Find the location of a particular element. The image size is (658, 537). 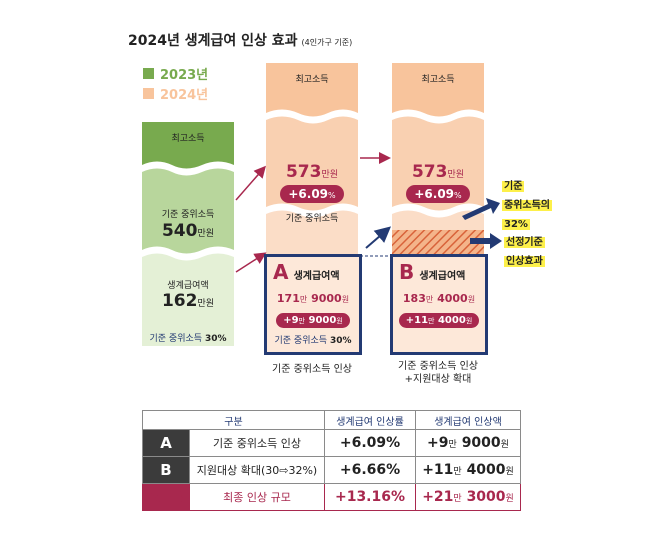

column-2024-b is located at coordinates (438, 159).